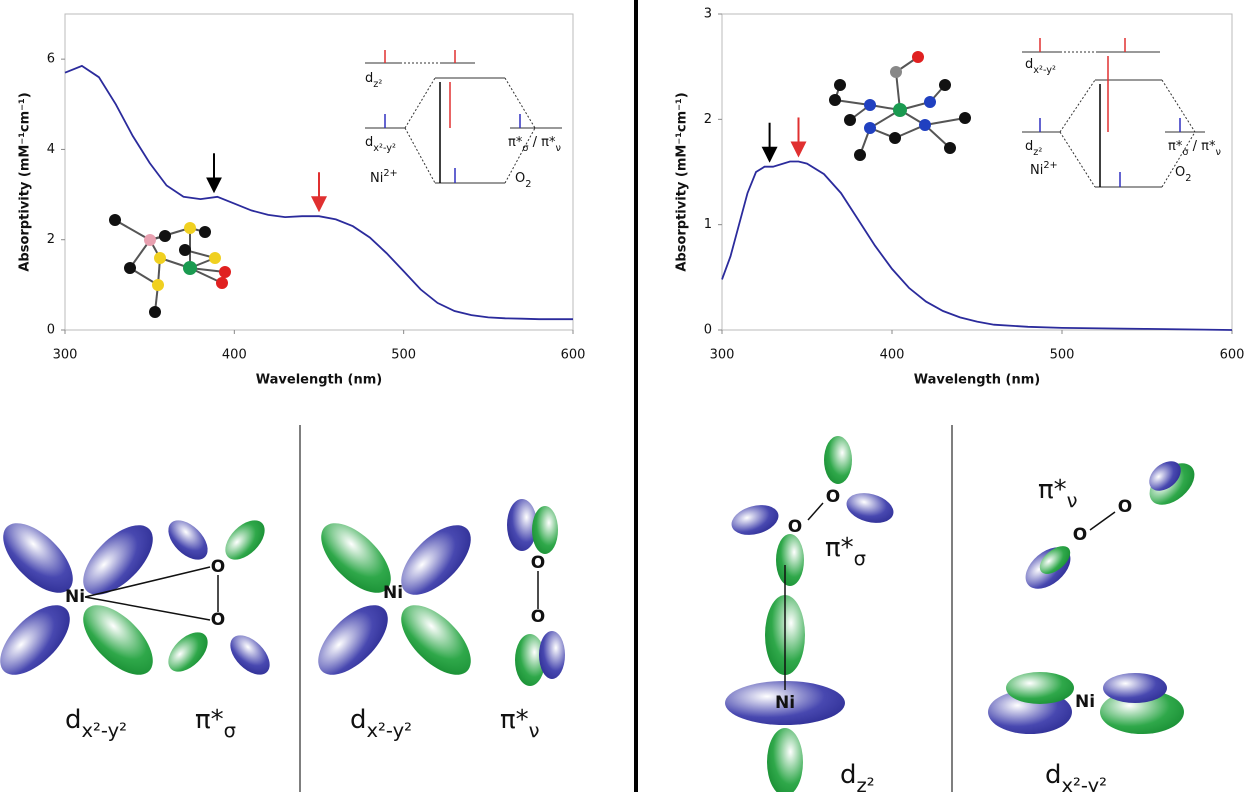 Image resolution: width=1248 pixels, height=792 pixels. Describe the element at coordinates (708, 14) in the screenshot. I see `y-tick-label: 3` at that location.